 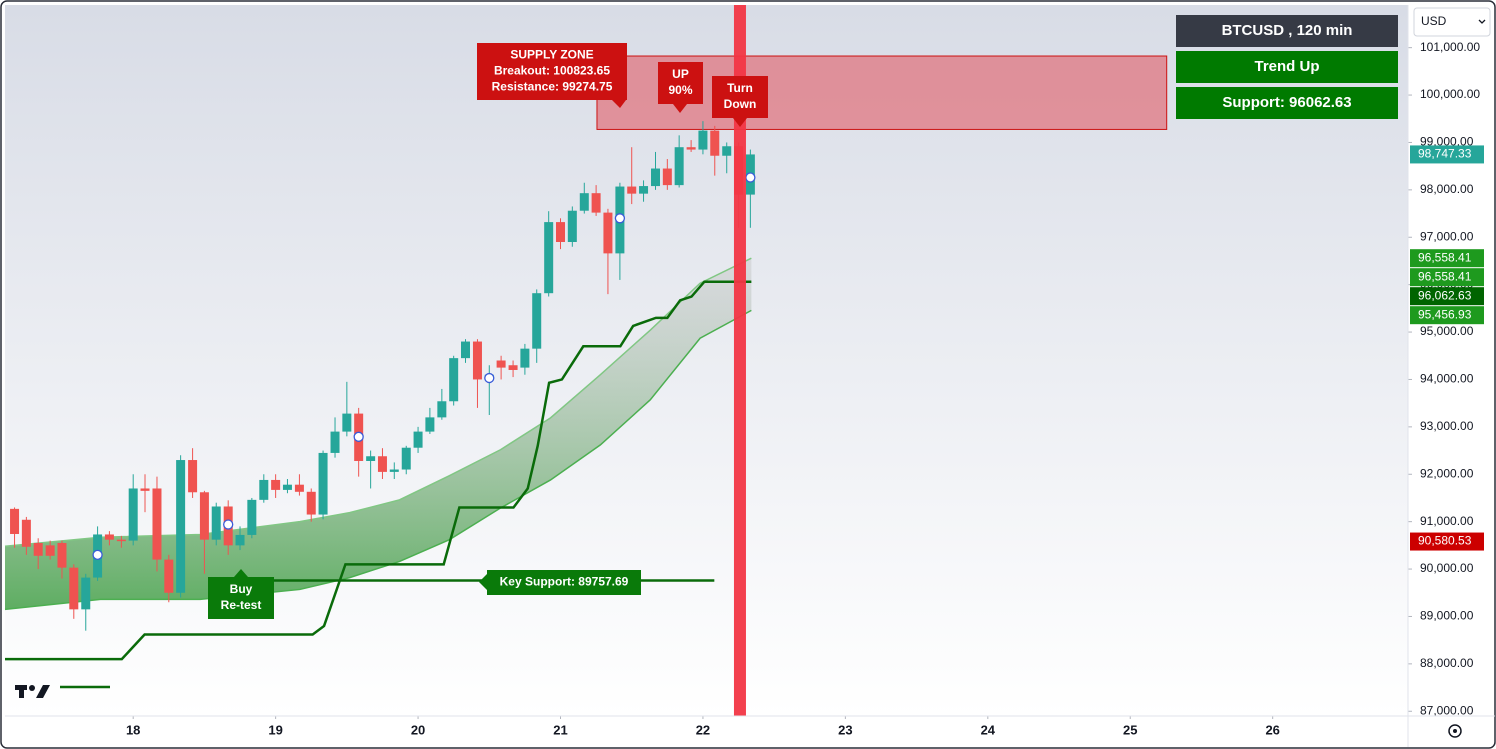 I want to click on x-tick-label: 25, so click(x=1130, y=729).